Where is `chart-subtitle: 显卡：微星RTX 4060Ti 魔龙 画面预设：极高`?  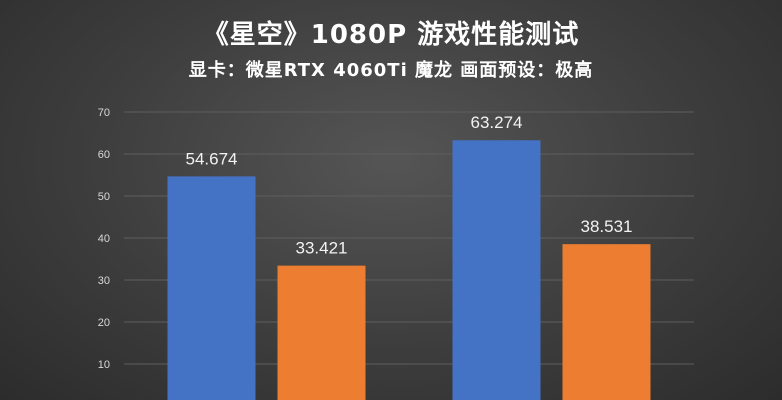 chart-subtitle: 显卡：微星RTX 4060Ti 魔龙 画面预设：极高 is located at coordinates (391, 70).